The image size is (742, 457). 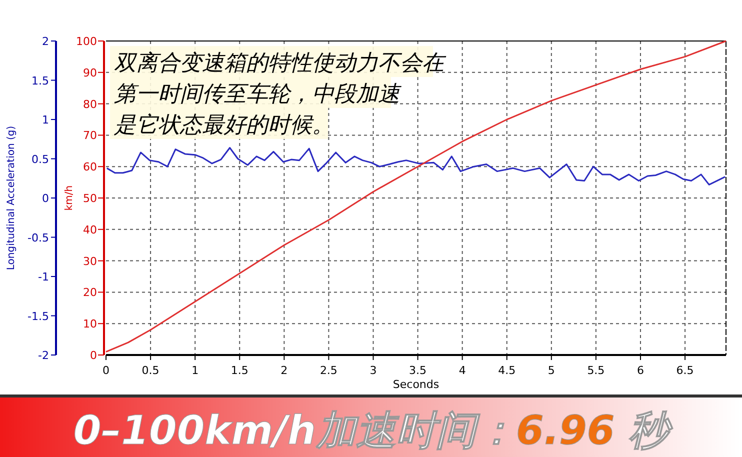 What do you see at coordinates (106, 370) in the screenshot?
I see `x-tick-label: 0` at bounding box center [106, 370].